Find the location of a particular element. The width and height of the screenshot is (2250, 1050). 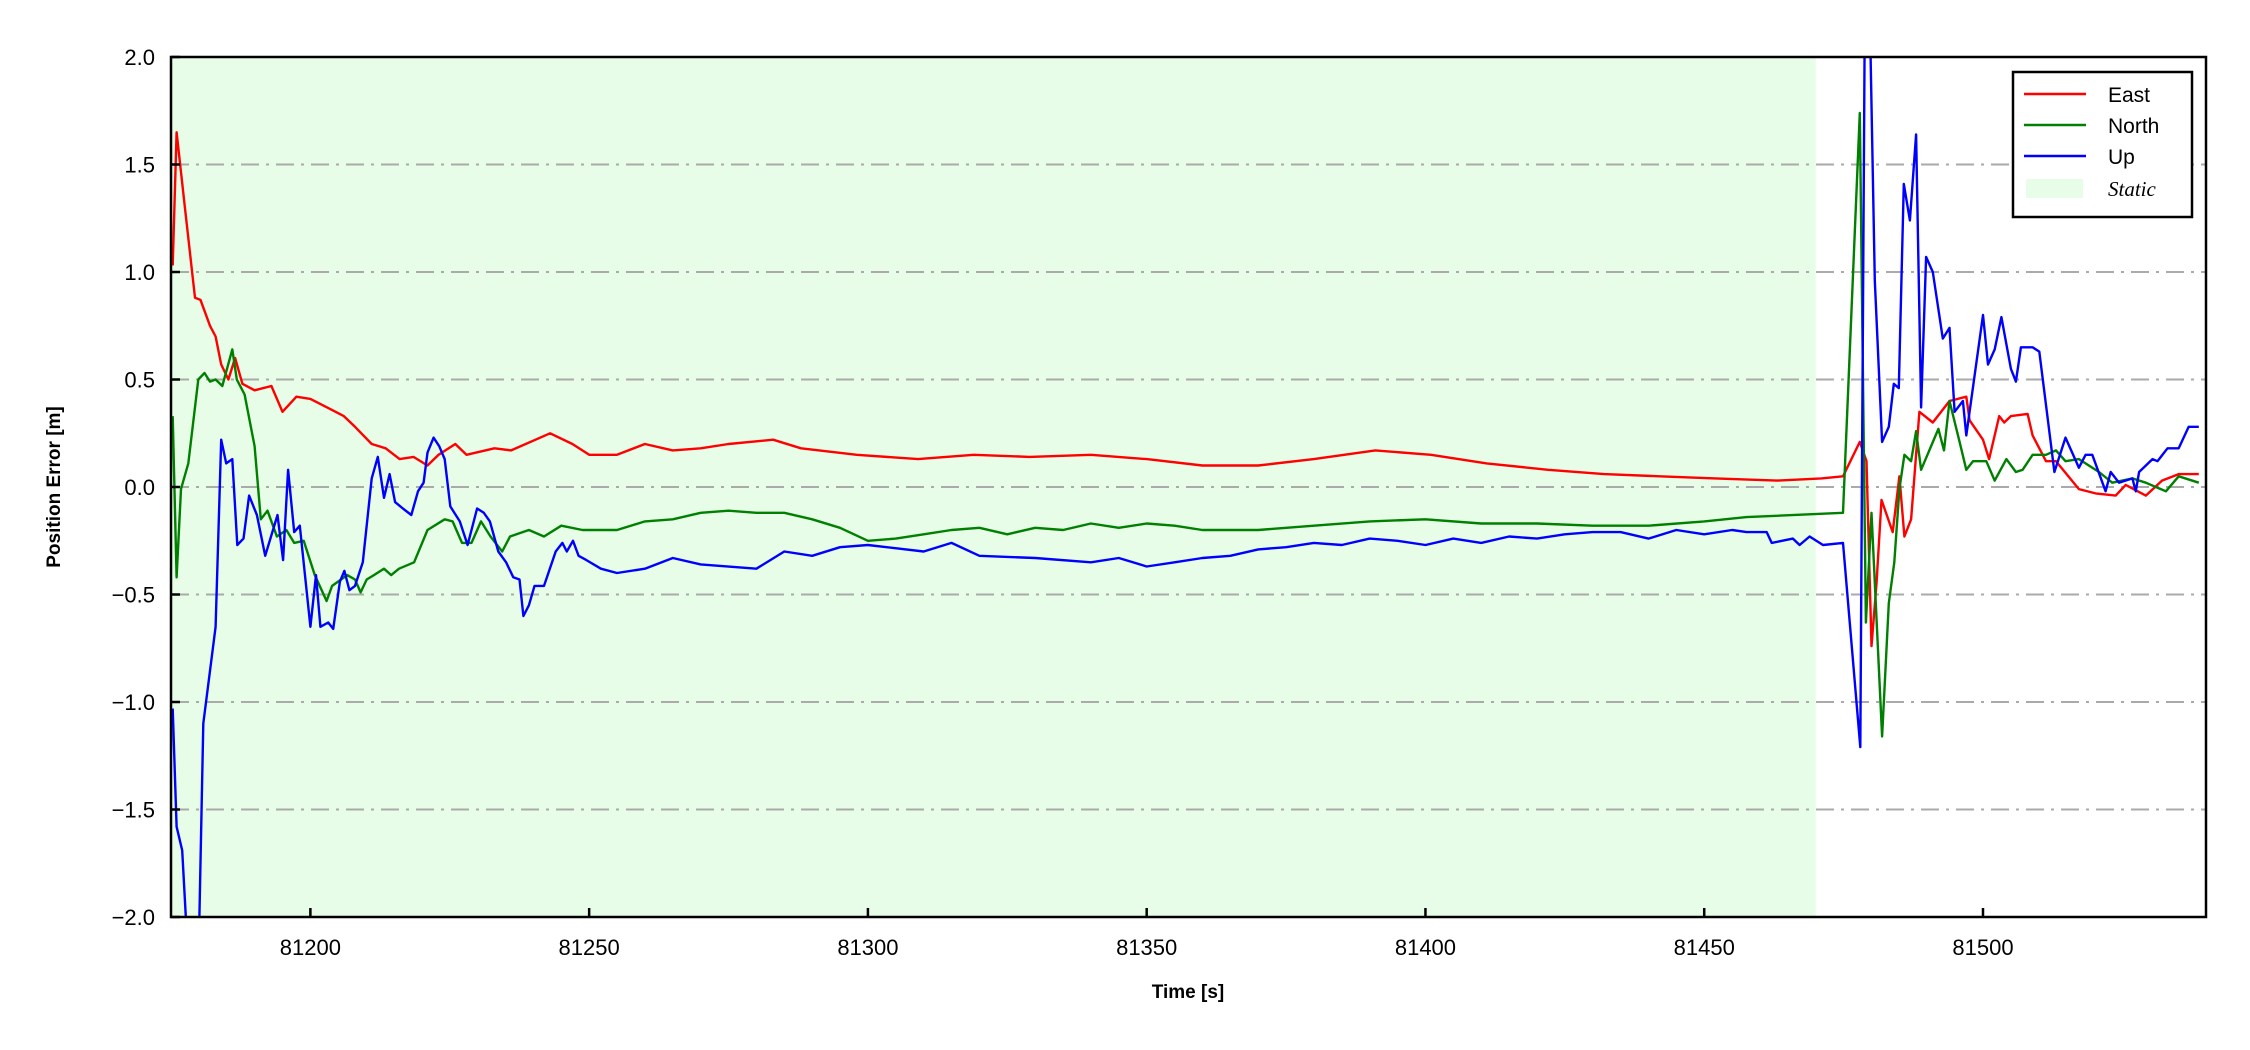

legend-label-up: Up is located at coordinates (2121, 157).